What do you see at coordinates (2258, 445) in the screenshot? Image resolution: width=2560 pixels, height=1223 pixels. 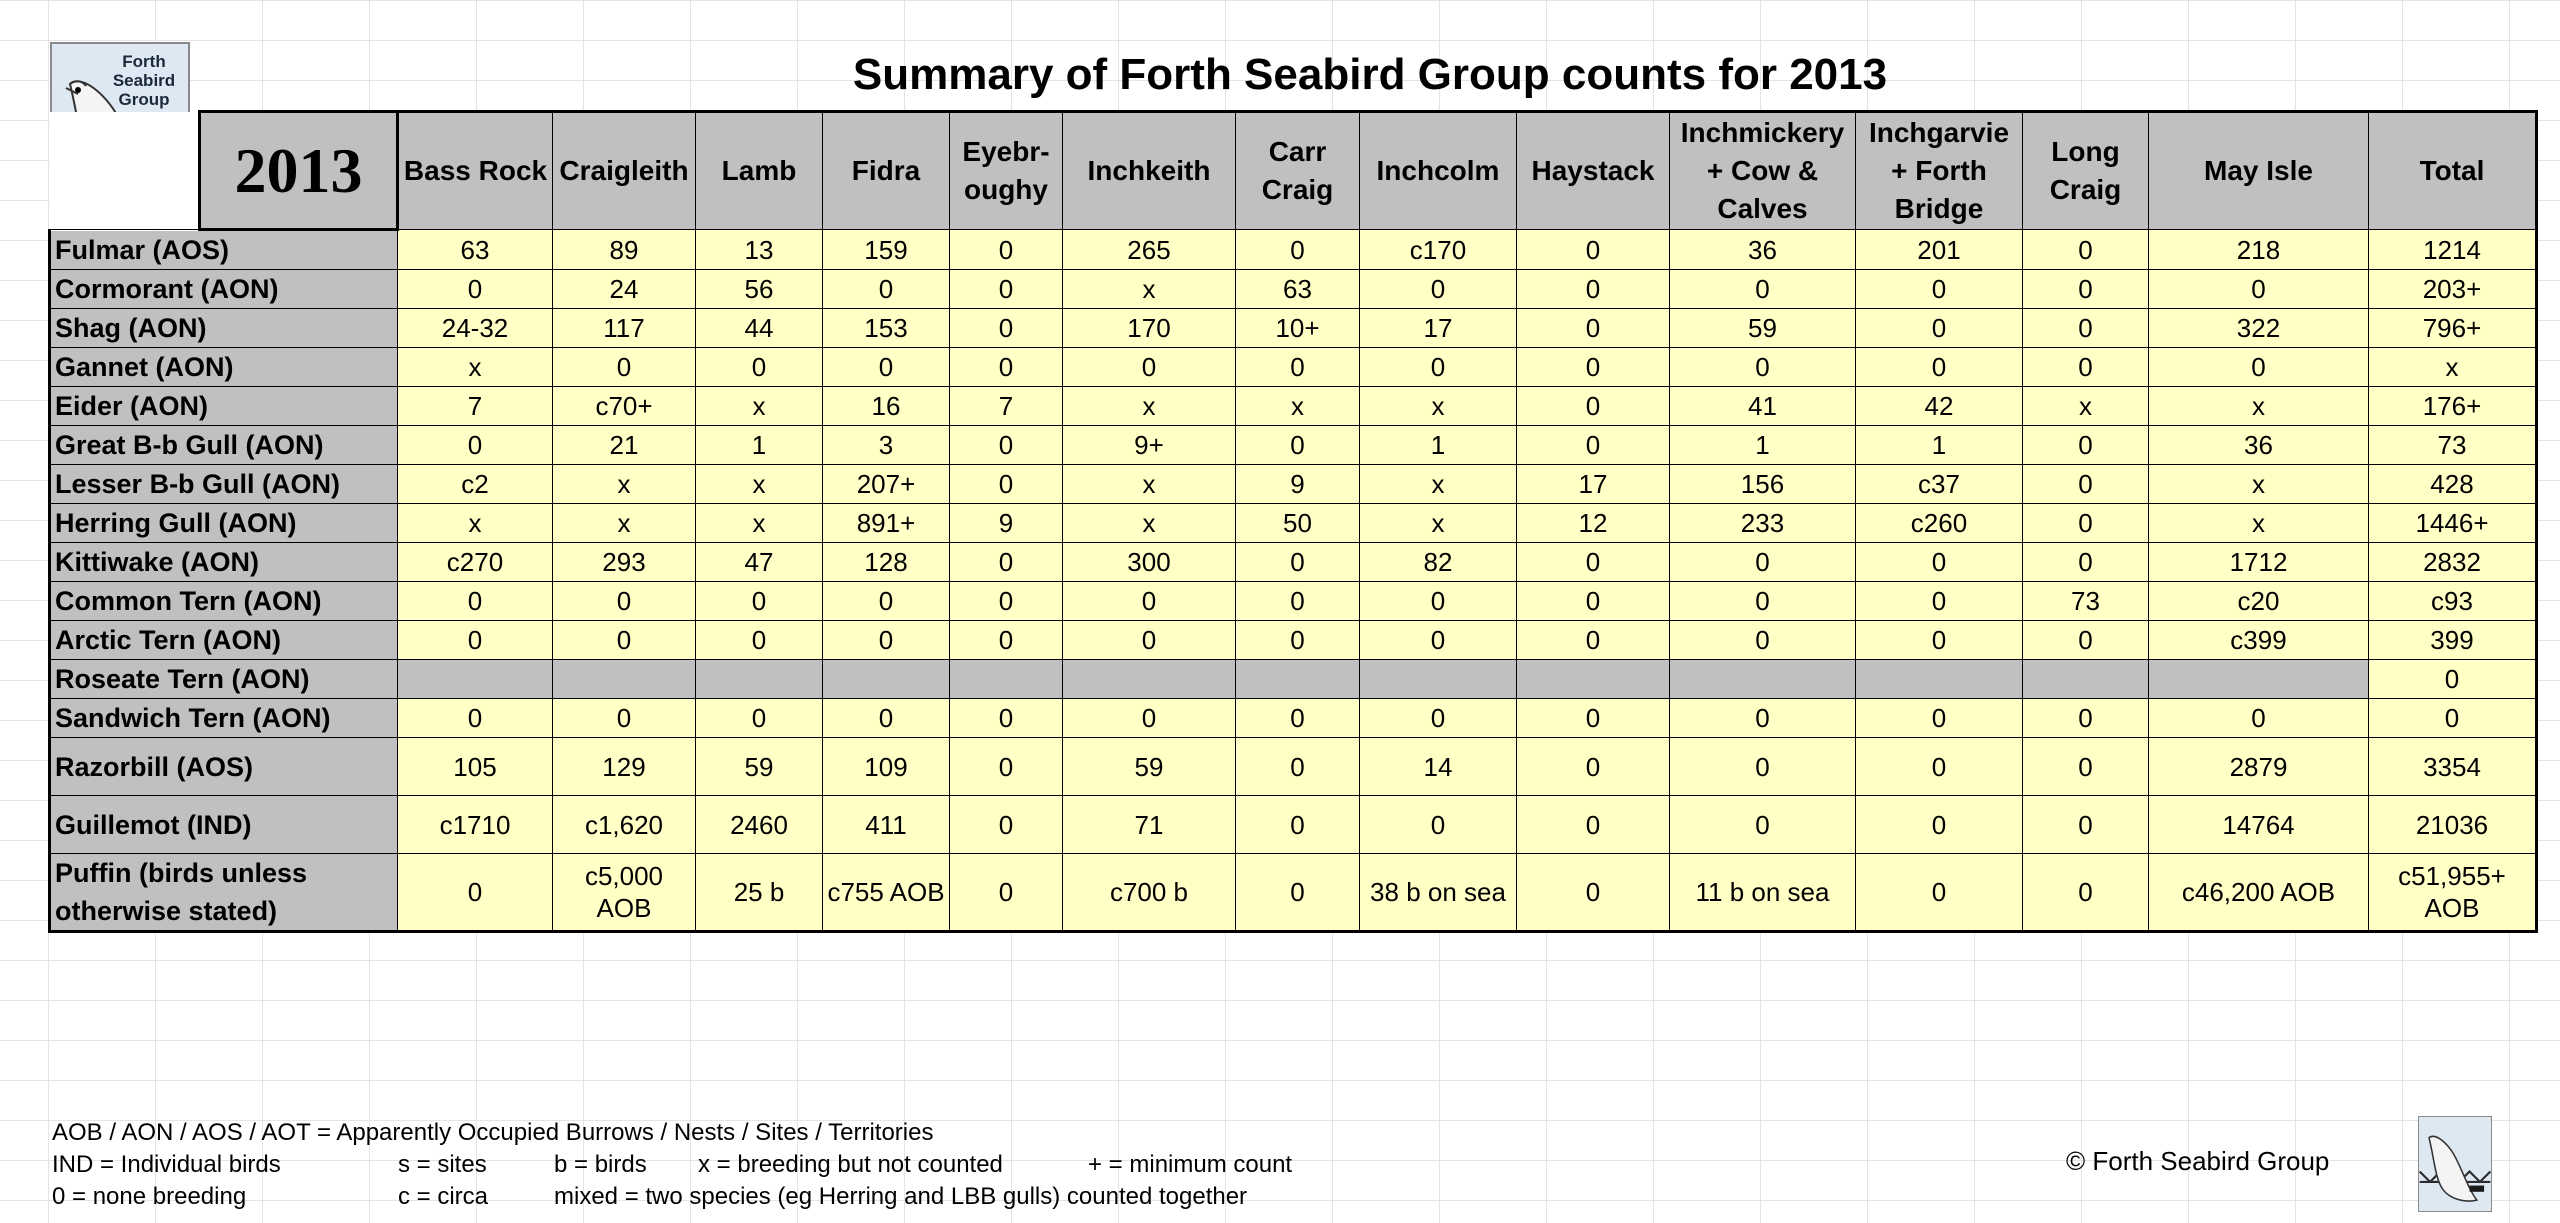 I see `table-cell: 36` at bounding box center [2258, 445].